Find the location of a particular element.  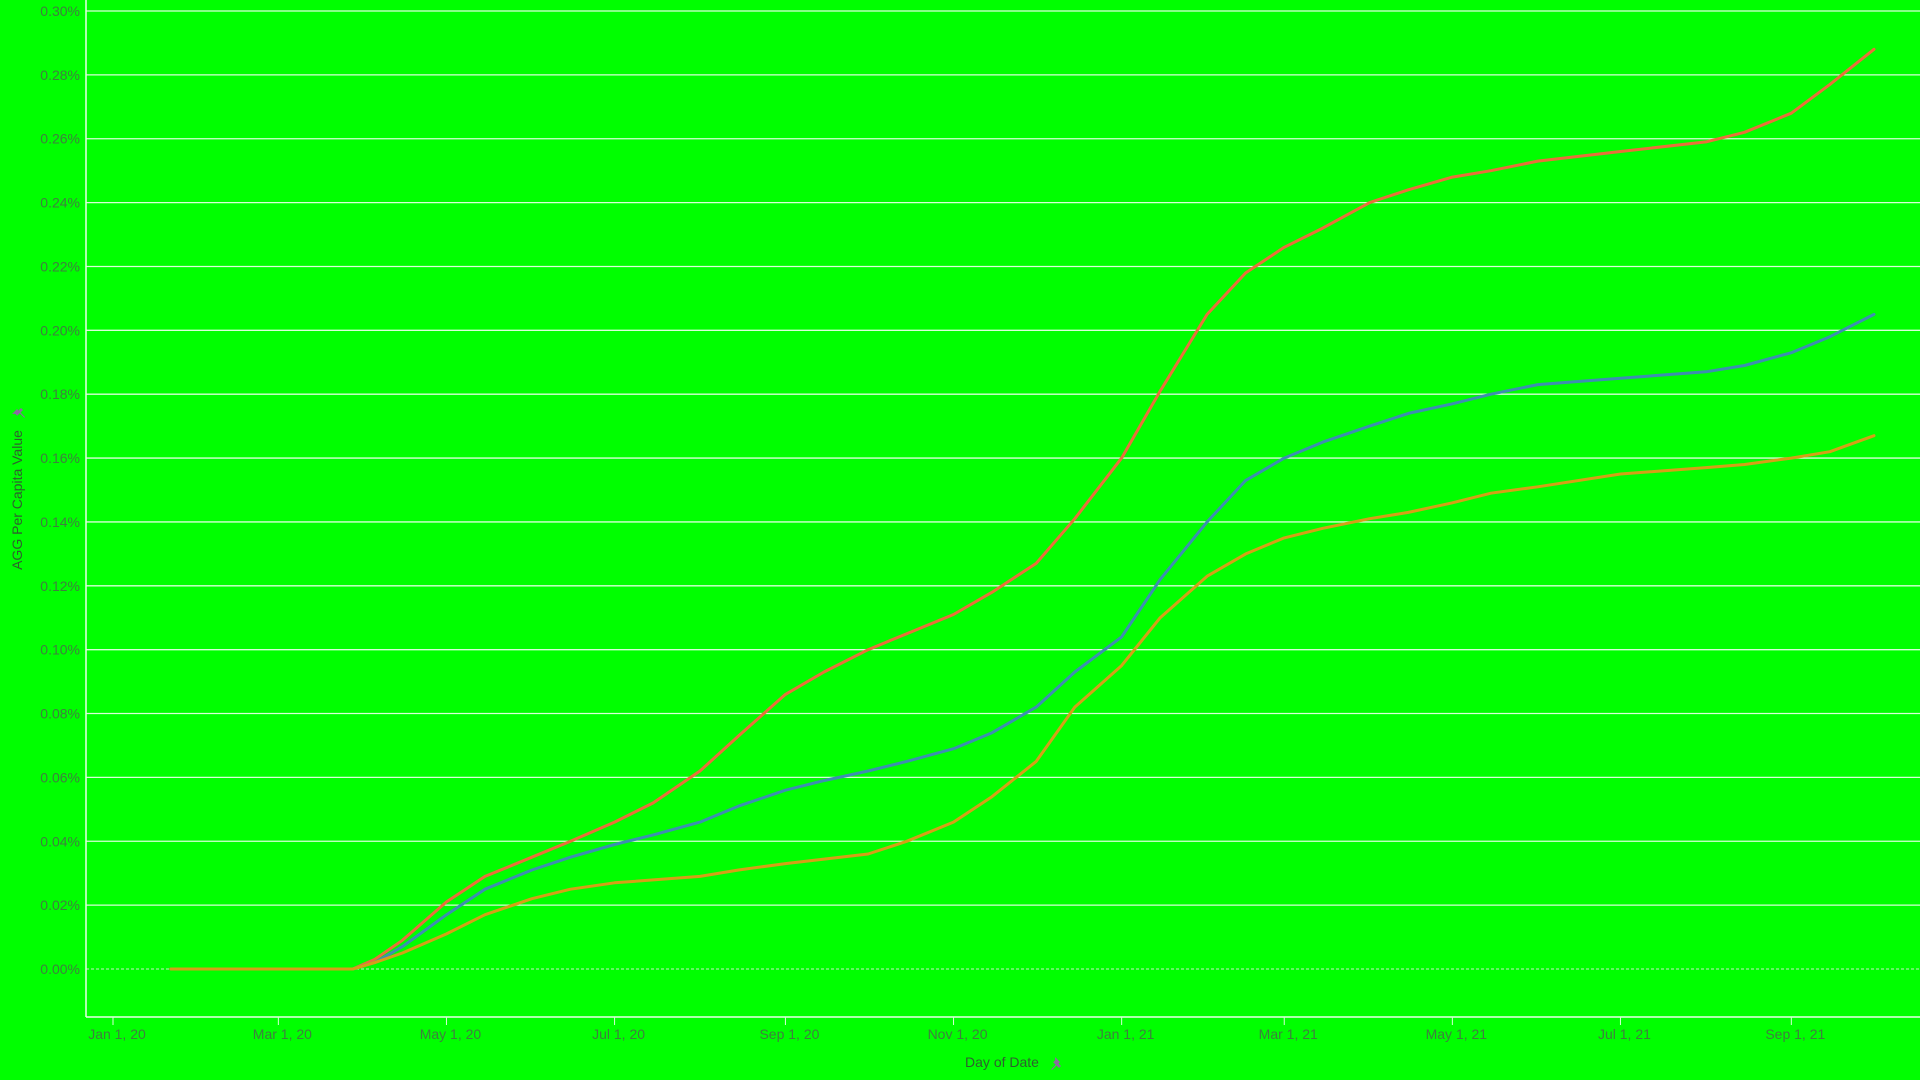

x-tick-label: Sep 1, 20 is located at coordinates (789, 1034).